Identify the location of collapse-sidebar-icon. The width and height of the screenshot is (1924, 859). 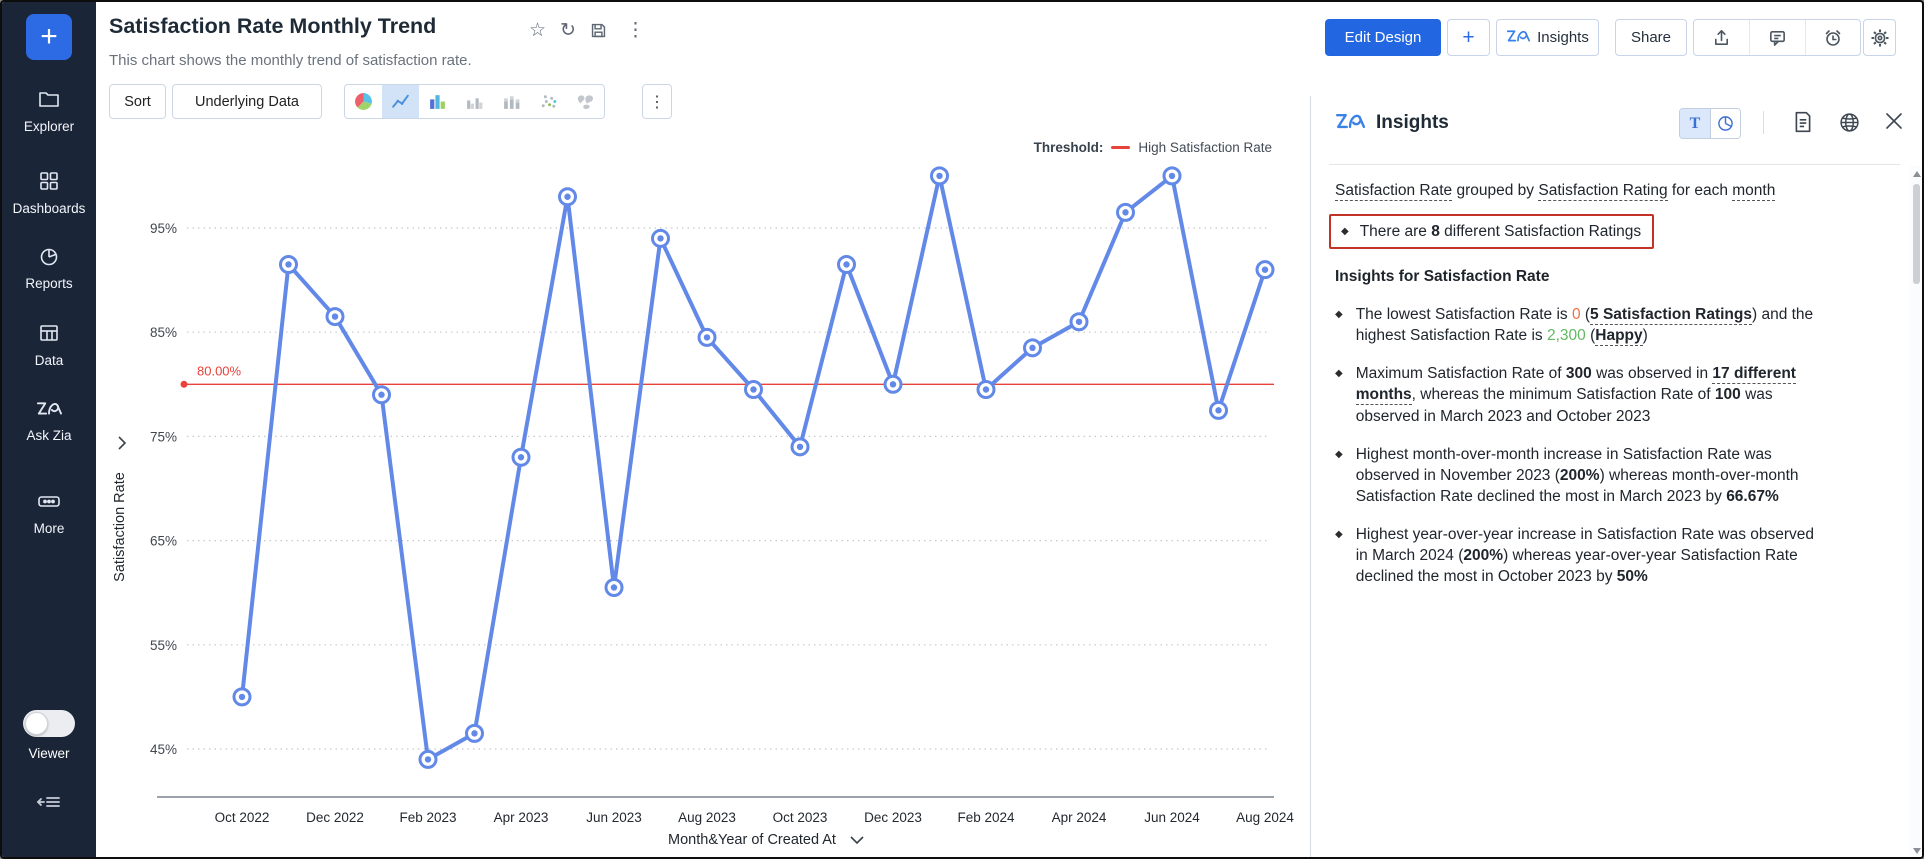
(49, 802).